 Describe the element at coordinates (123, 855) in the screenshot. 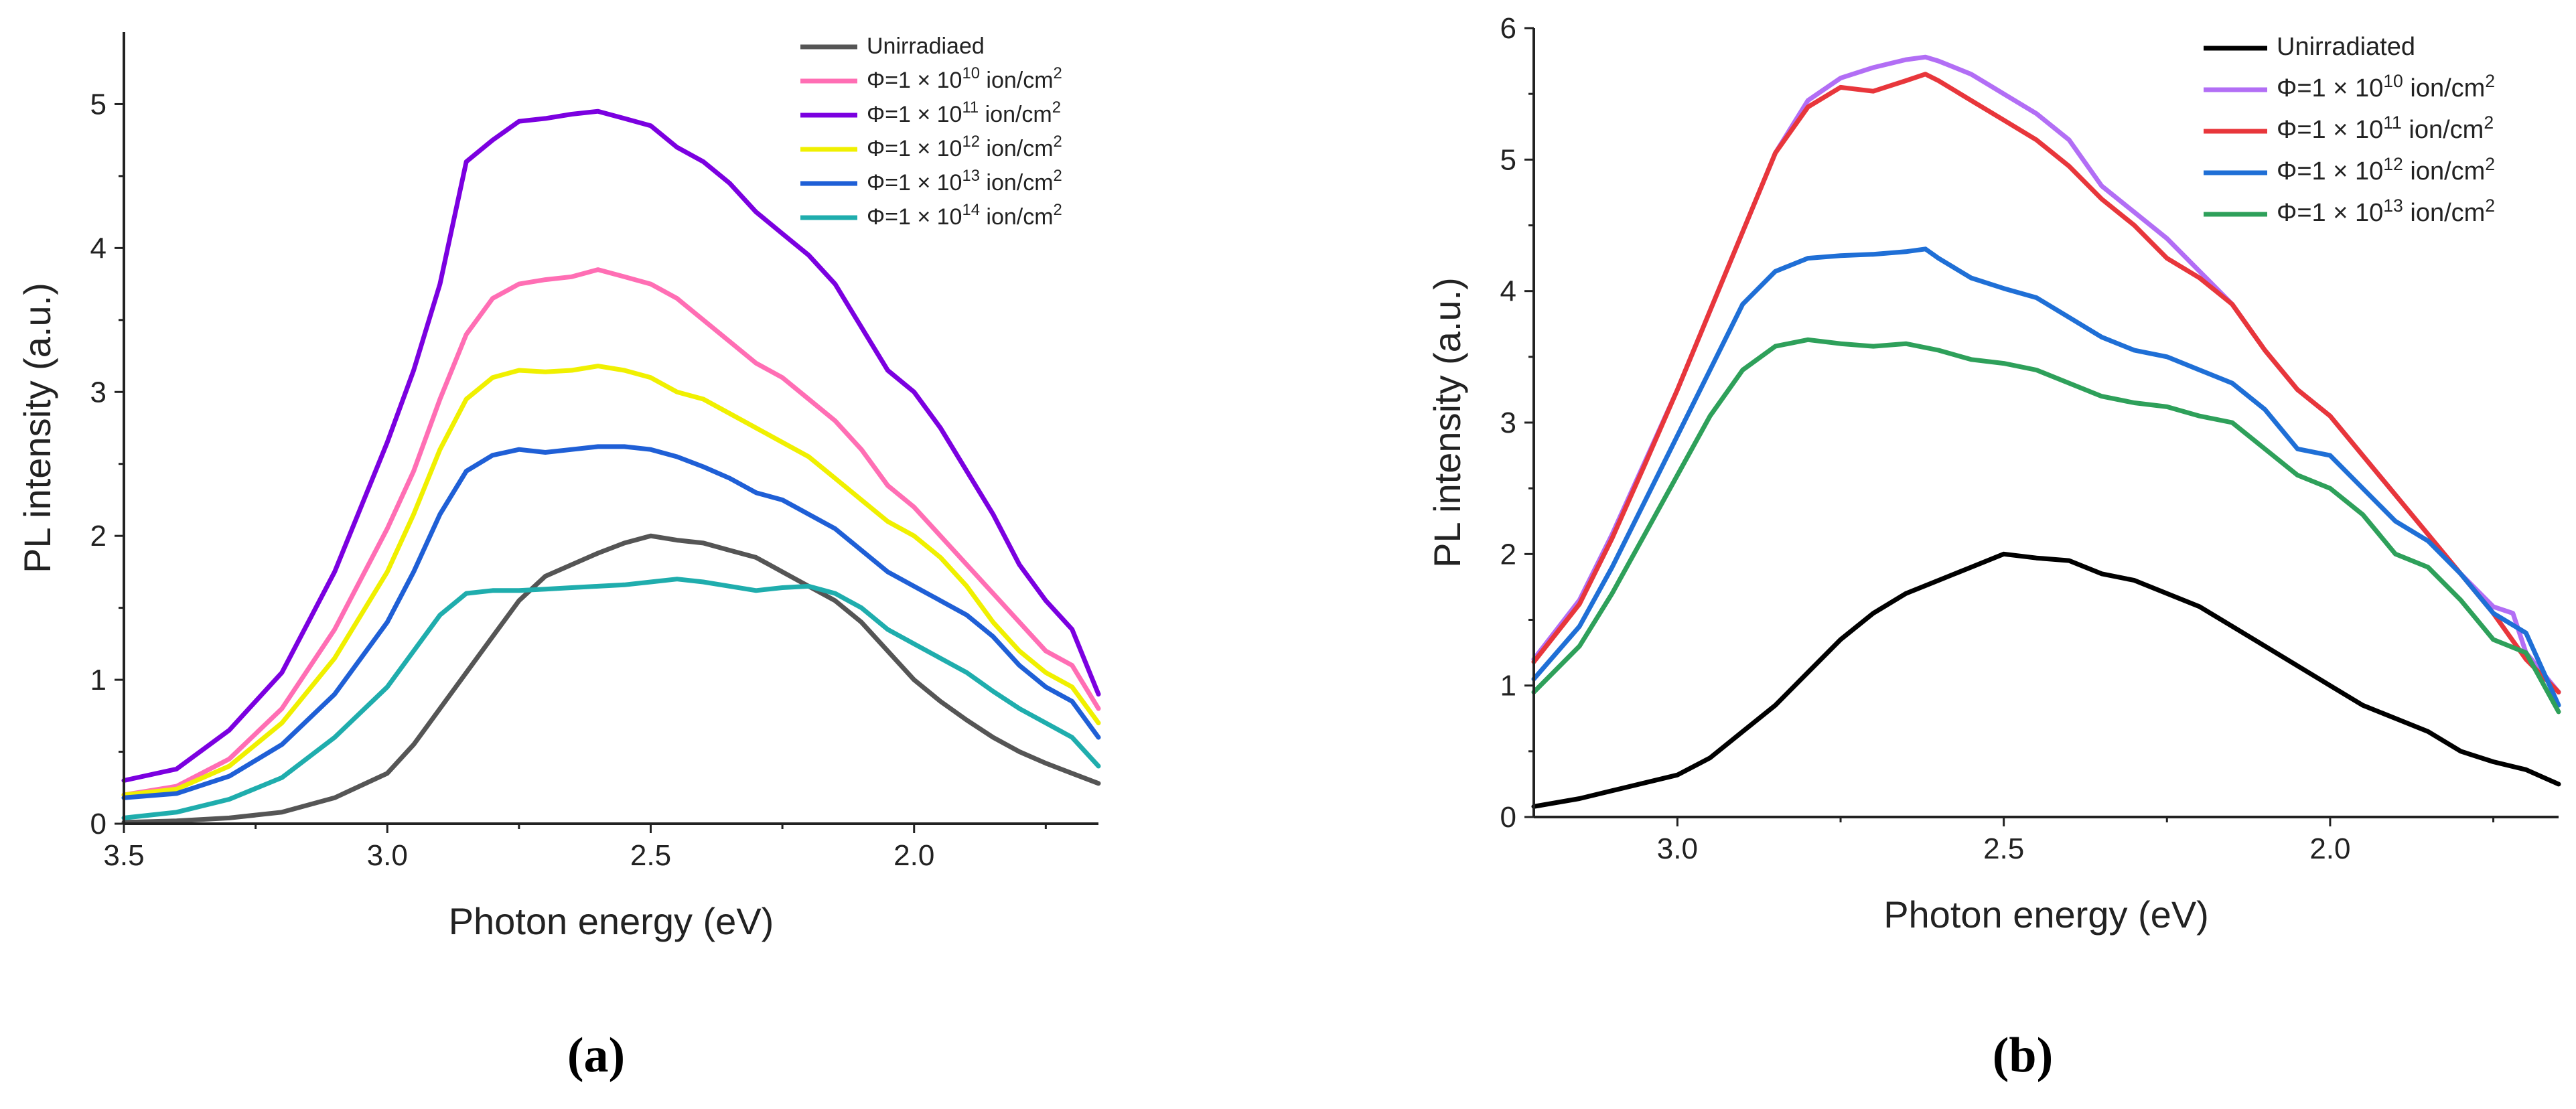

I see `x-tick-label: 3.5` at that location.